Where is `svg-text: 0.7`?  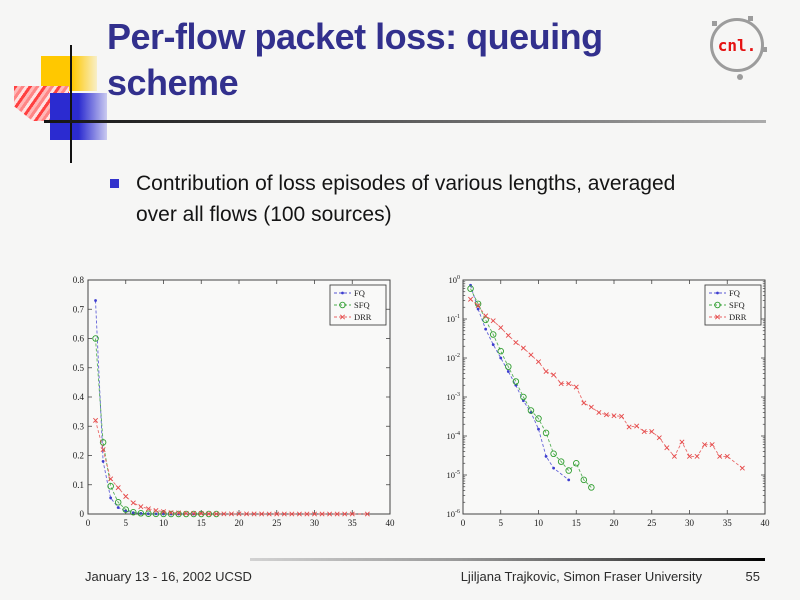
svg-text: 0.7 is located at coordinates (79, 309).